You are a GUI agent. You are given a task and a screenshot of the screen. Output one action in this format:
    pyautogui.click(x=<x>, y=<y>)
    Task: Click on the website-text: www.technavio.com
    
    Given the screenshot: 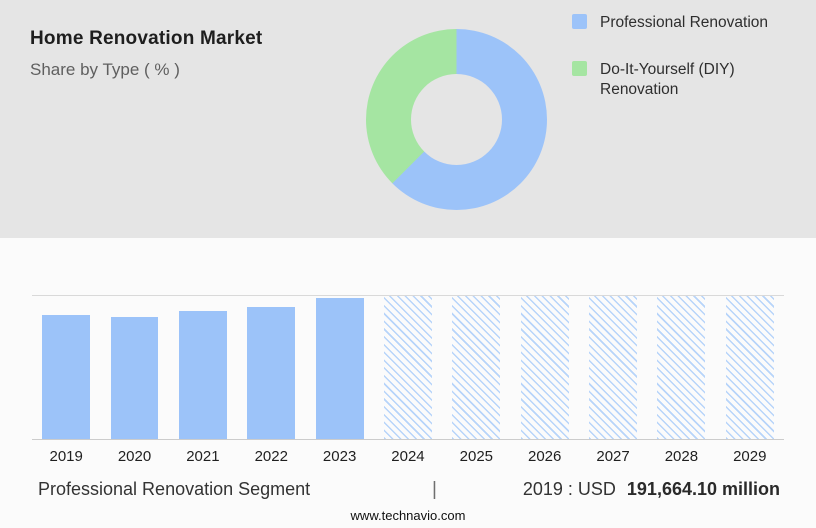 What is the action you would take?
    pyautogui.click(x=408, y=515)
    